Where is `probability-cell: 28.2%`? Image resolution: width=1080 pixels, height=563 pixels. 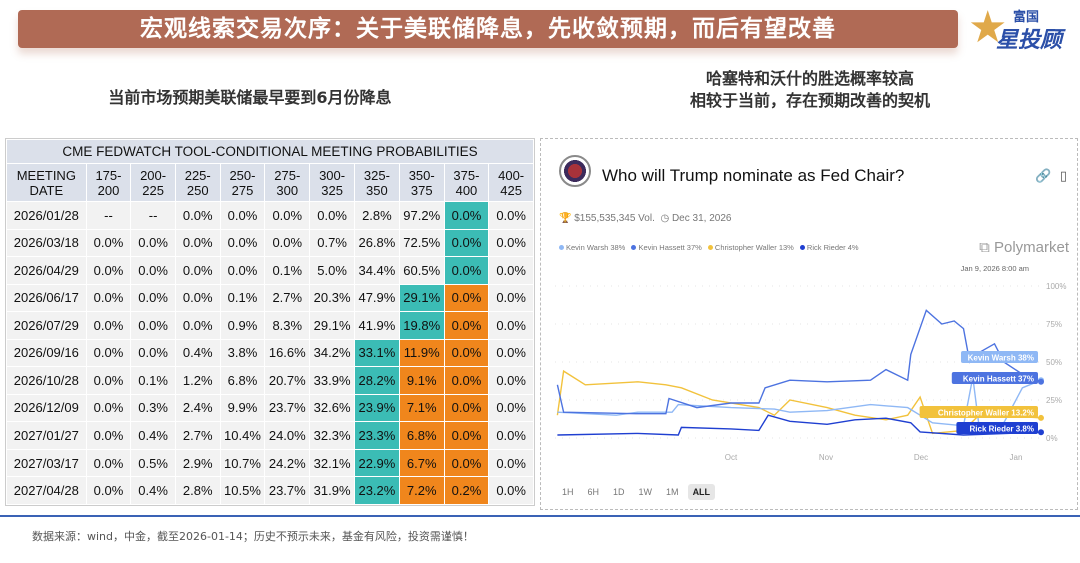
probability-cell: 28.2% is located at coordinates (377, 380).